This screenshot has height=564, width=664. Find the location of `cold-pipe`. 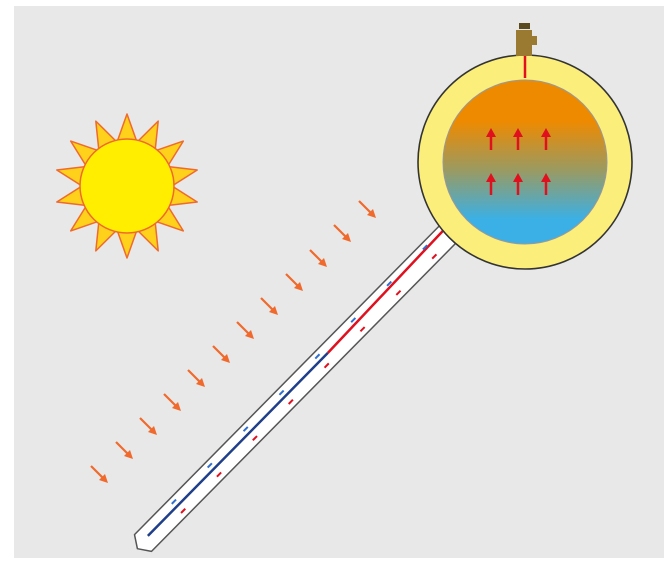

cold-pipe is located at coordinates (237, 444).